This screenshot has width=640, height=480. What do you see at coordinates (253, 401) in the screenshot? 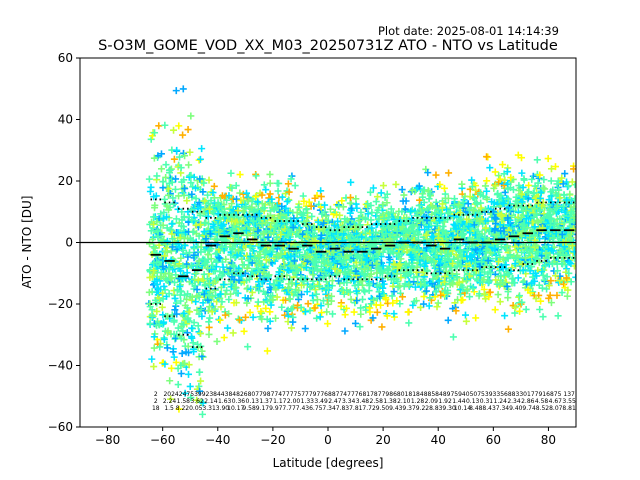
I see `bin-count-label: 0.13` at bounding box center [253, 401].